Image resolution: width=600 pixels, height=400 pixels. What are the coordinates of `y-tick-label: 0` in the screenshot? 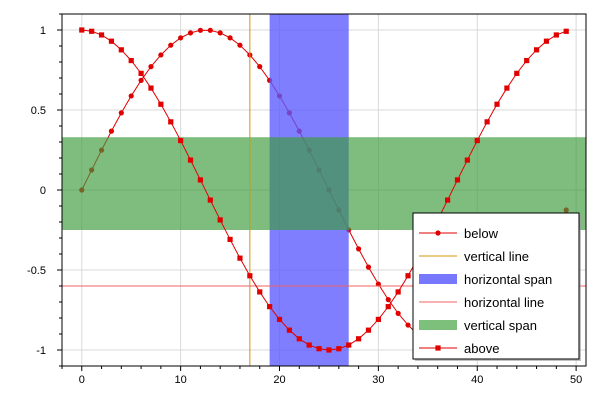 It's located at (43, 191).